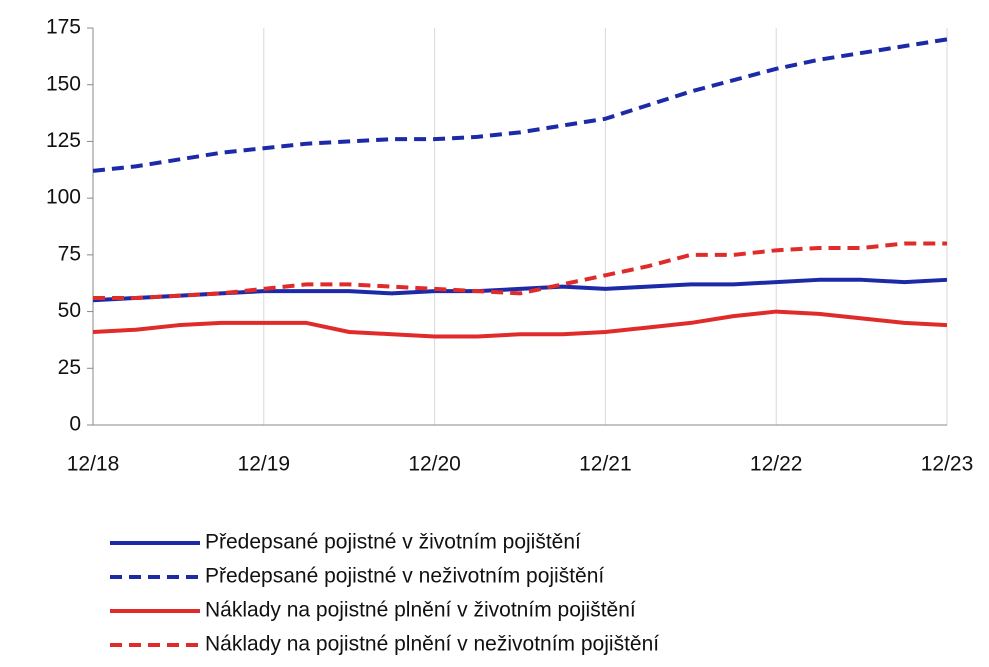 The image size is (989, 667). What do you see at coordinates (63, 197) in the screenshot?
I see `y-tick-label: 100` at bounding box center [63, 197].